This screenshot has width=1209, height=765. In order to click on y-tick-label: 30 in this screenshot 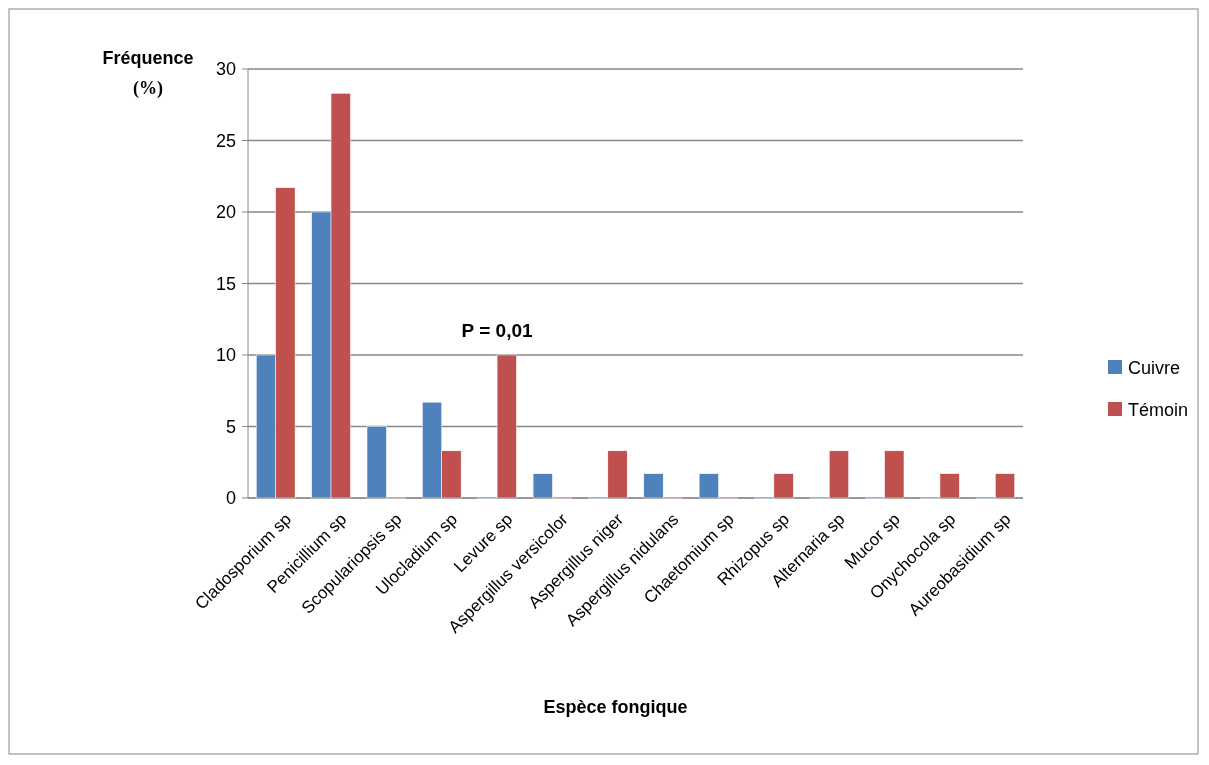, I will do `click(225, 69)`.